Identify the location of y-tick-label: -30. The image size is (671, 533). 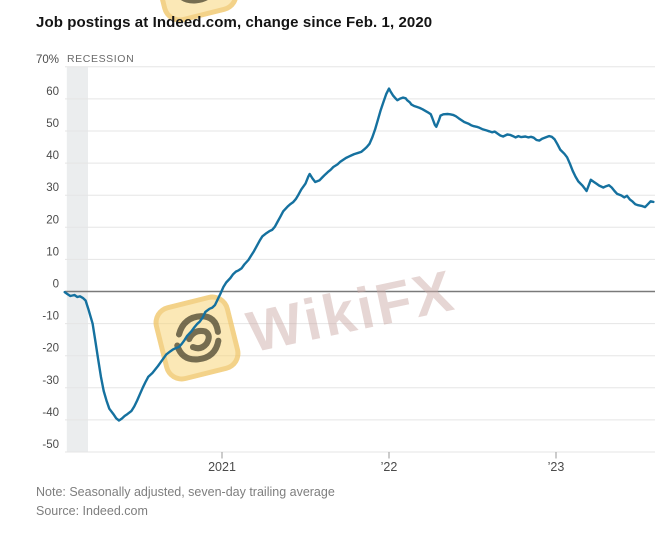
(50, 381).